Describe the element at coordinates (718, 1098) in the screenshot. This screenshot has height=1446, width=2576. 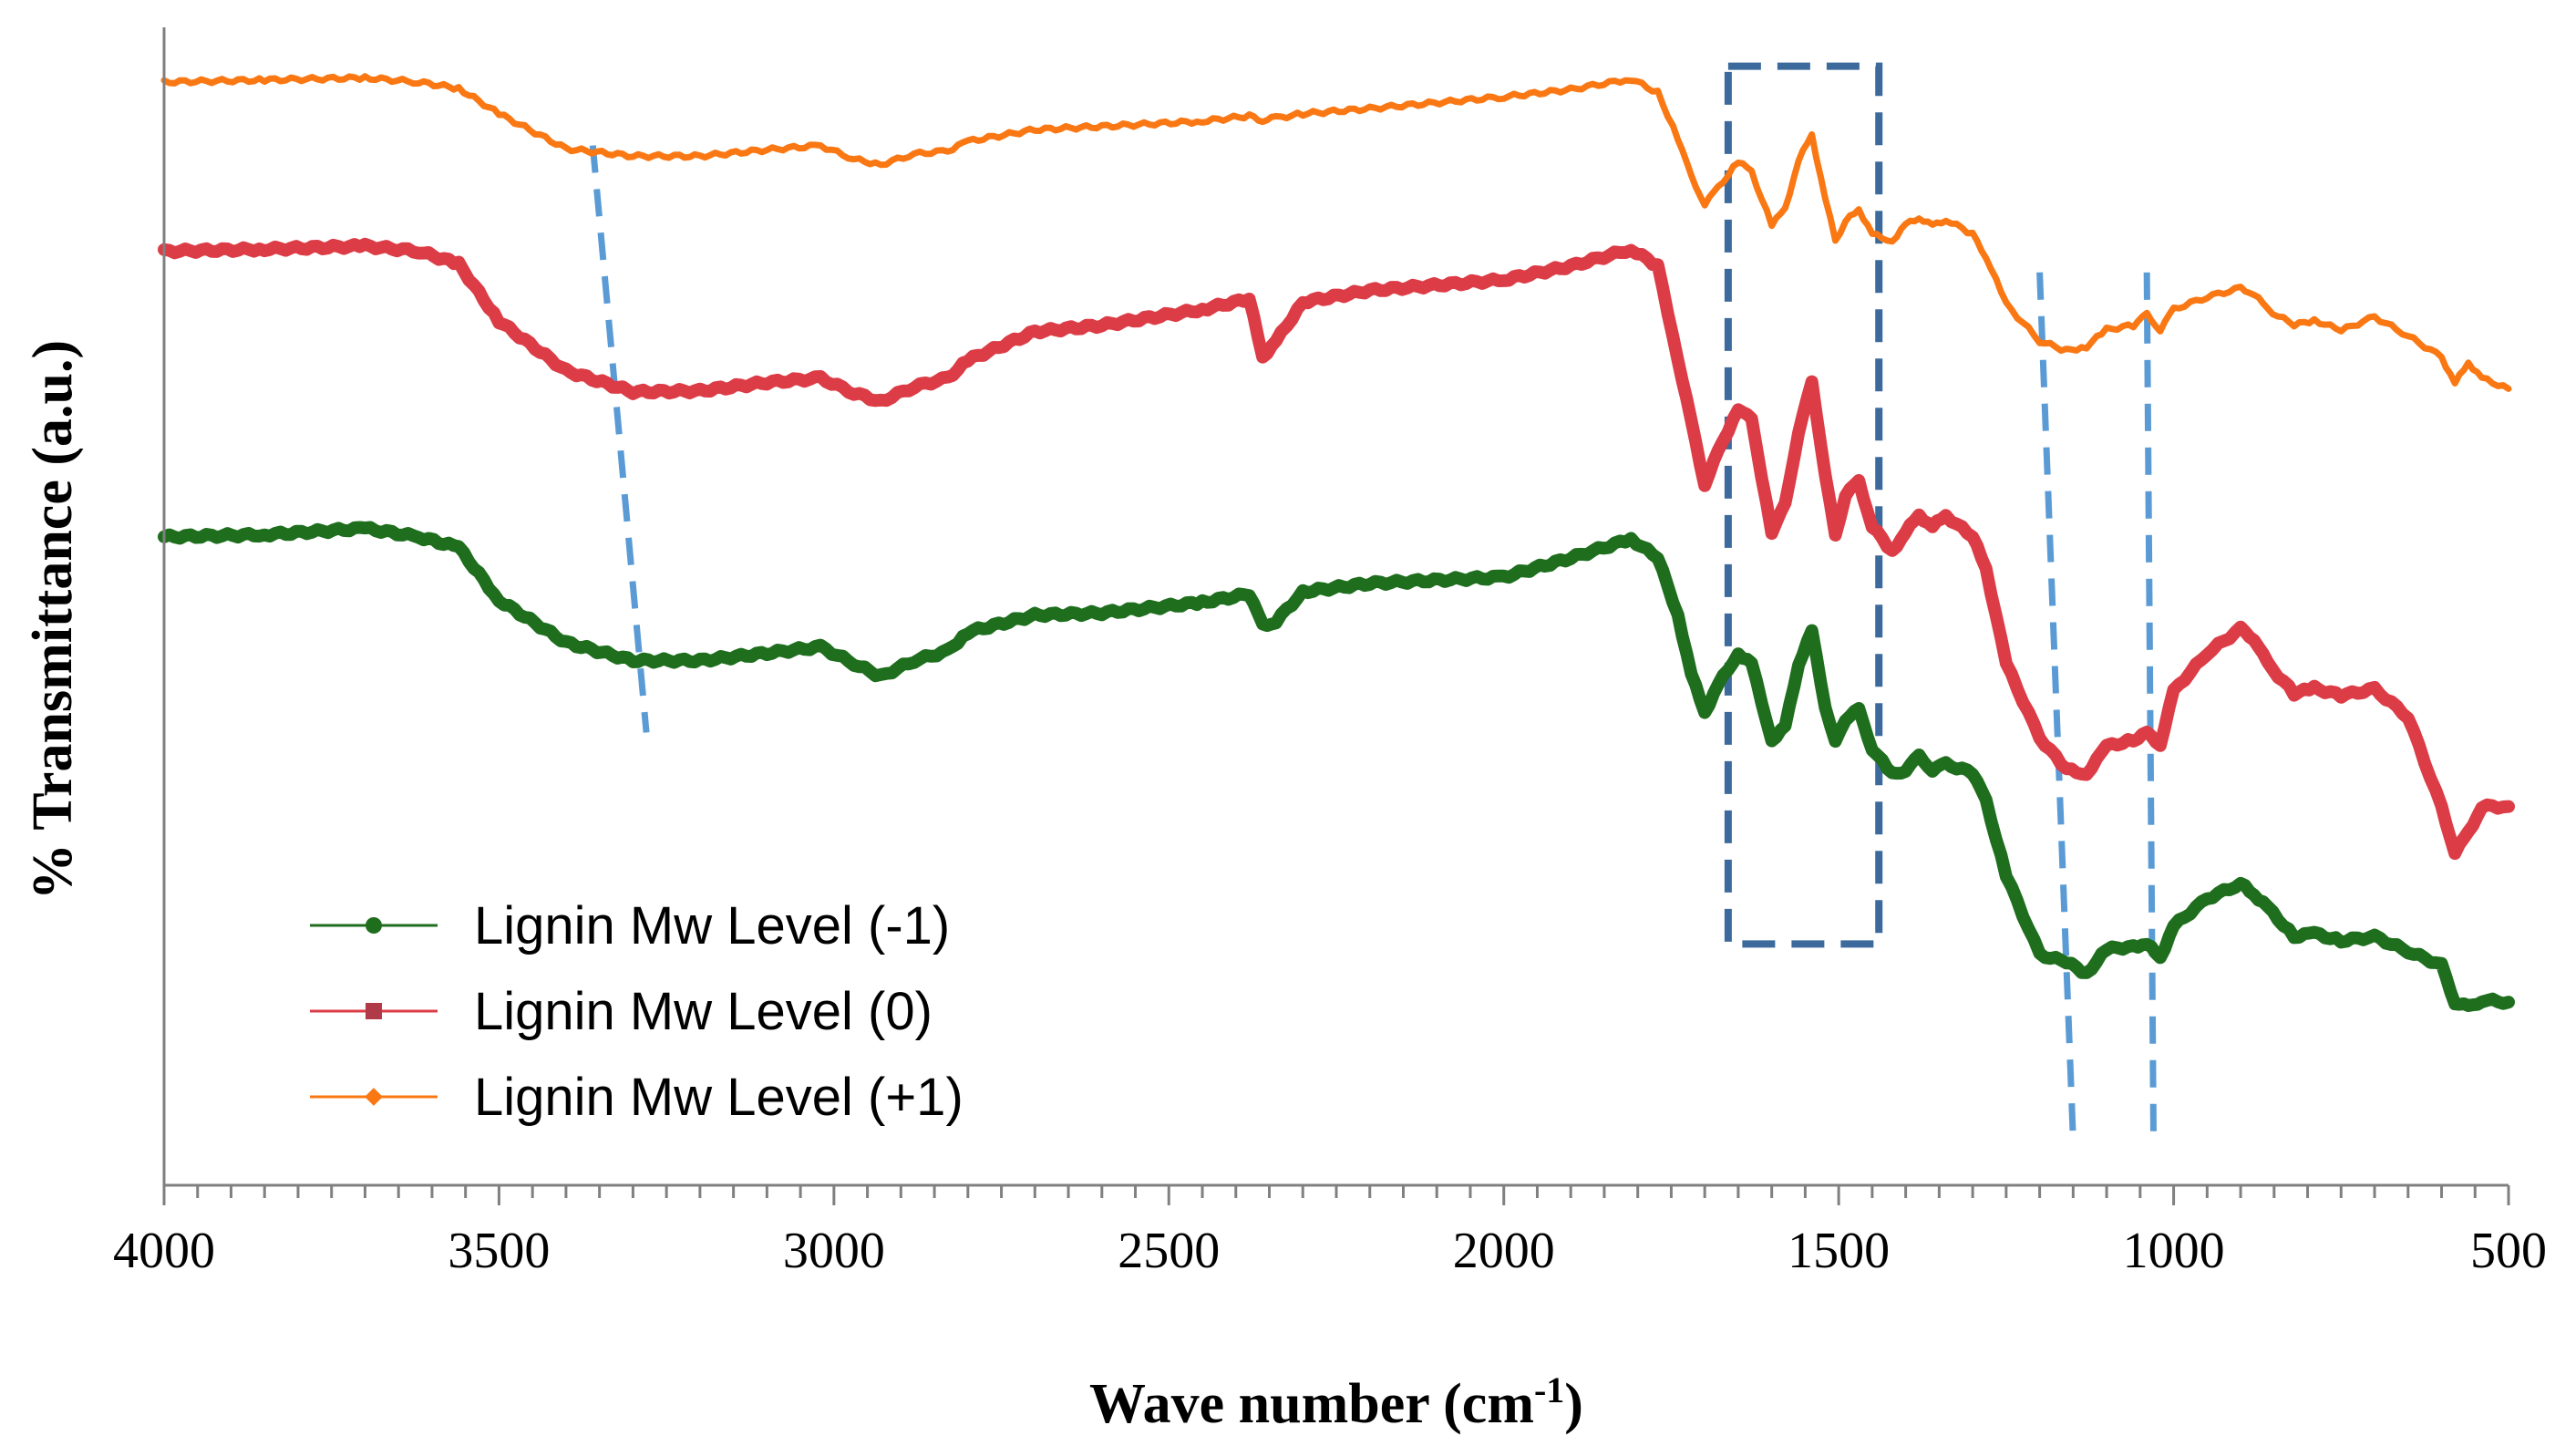
I see `legend-label: Lignin Mw Level (+1)` at that location.